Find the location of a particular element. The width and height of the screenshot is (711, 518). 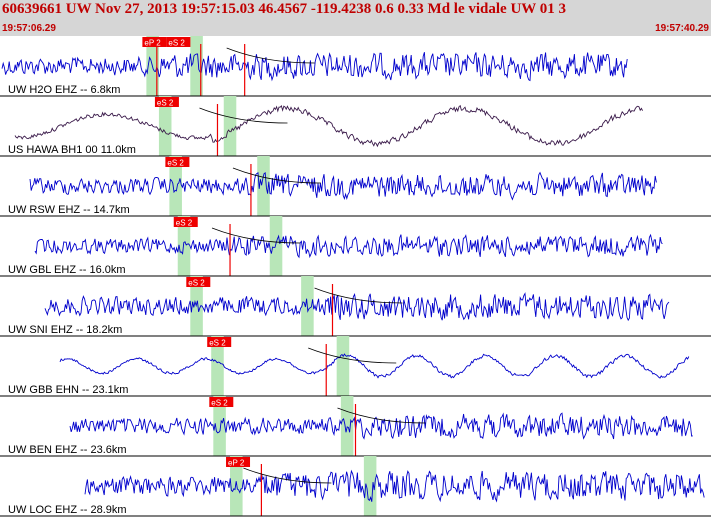

trace-row: eS 2 UW BEN EHZ -- 23.6km is located at coordinates (355, 426).